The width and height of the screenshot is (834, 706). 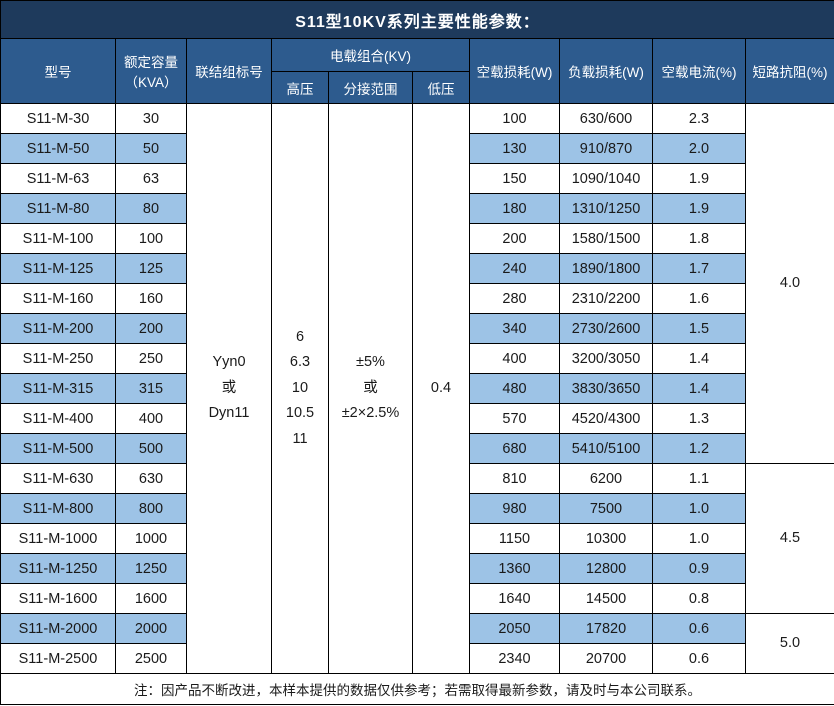 What do you see at coordinates (417, 448) in the screenshot?
I see `table-row: S11-M-500 500 680 5410/5100 1.2` at bounding box center [417, 448].